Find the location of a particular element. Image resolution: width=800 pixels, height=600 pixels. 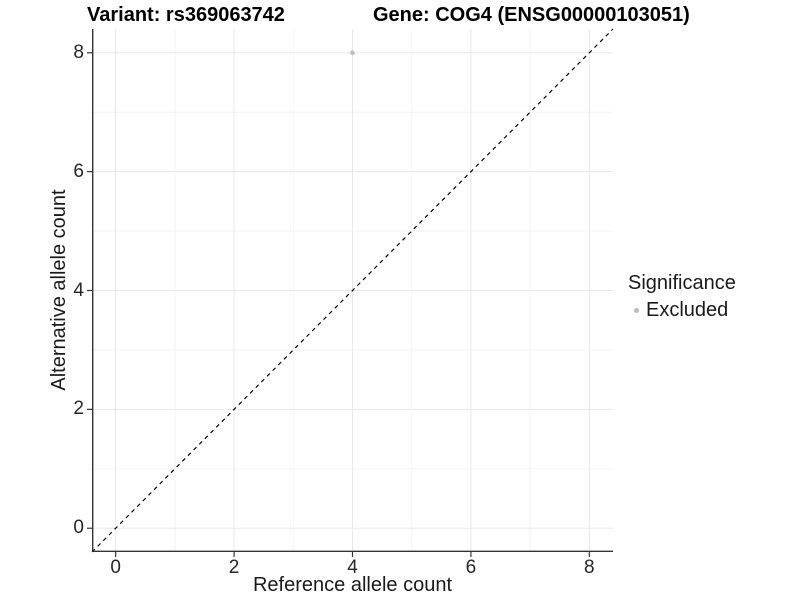

y-tick-label: 0 is located at coordinates (78, 528).